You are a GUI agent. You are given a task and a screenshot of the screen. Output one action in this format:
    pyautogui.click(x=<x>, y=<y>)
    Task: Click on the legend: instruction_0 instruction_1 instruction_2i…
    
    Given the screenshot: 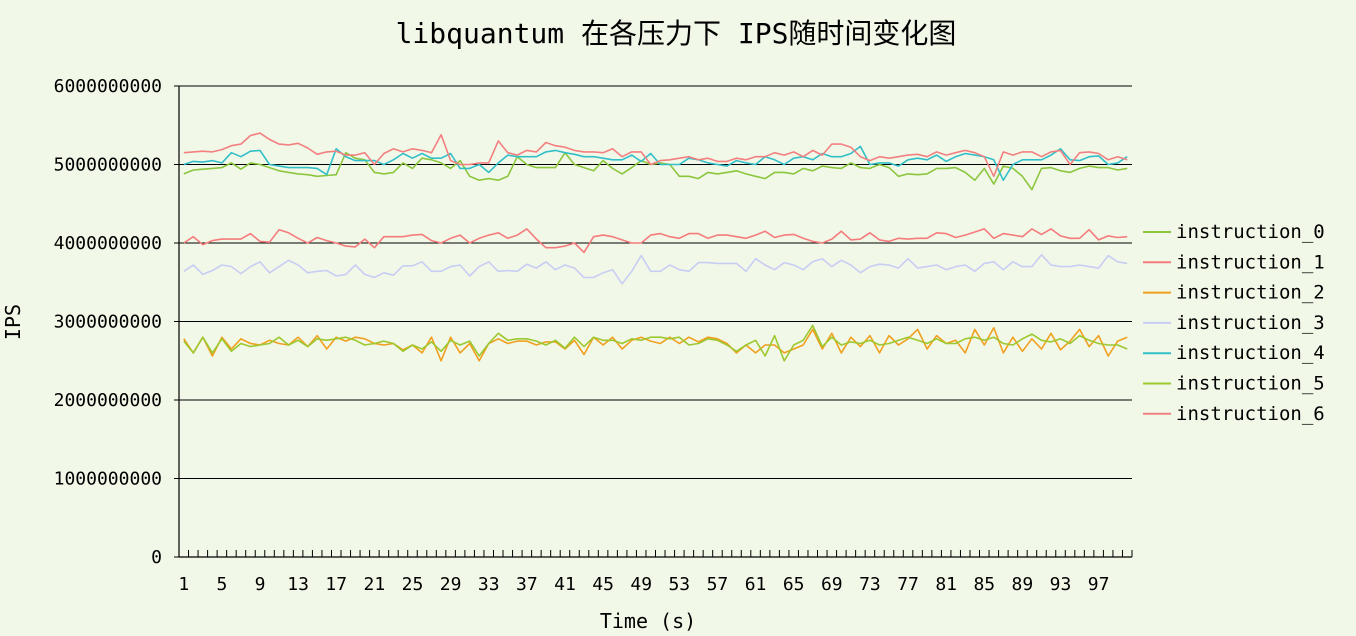 What is the action you would take?
    pyautogui.click(x=1234, y=323)
    